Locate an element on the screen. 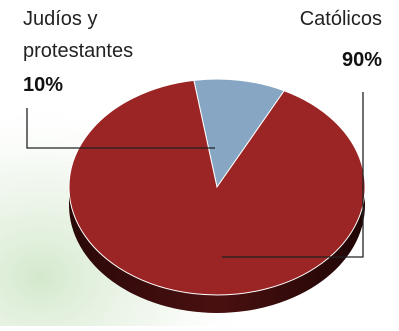 This screenshot has height=331, width=399. label-catolicos: Católicos 90% is located at coordinates (341, 39).